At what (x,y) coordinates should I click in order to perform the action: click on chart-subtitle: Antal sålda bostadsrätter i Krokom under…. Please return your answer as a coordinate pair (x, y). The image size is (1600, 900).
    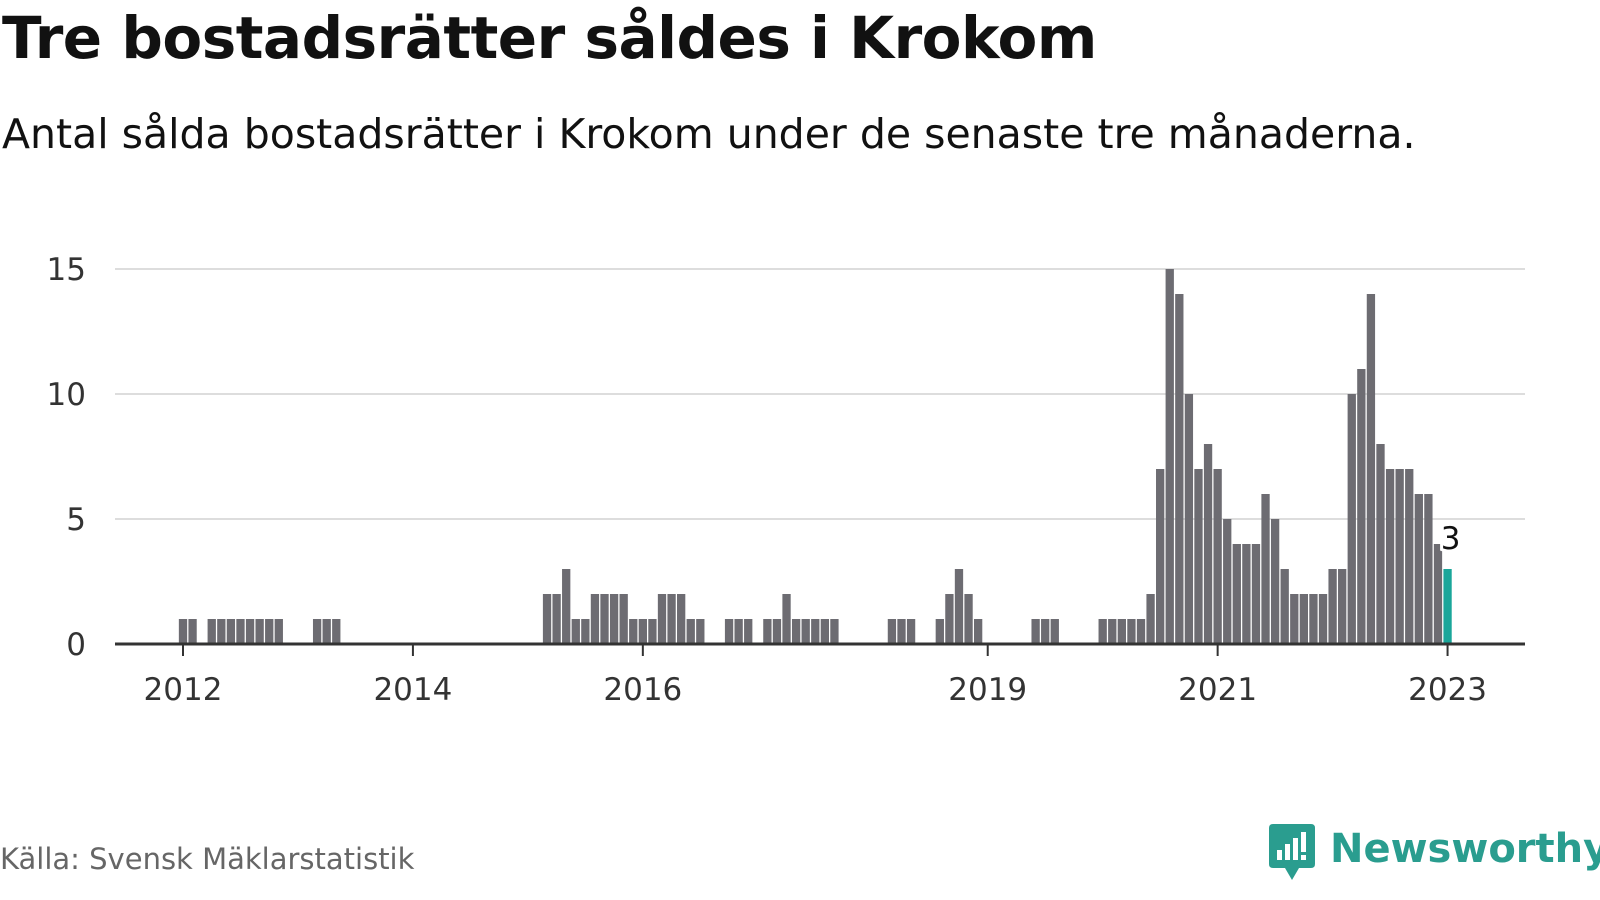
    Looking at the image, I should click on (709, 134).